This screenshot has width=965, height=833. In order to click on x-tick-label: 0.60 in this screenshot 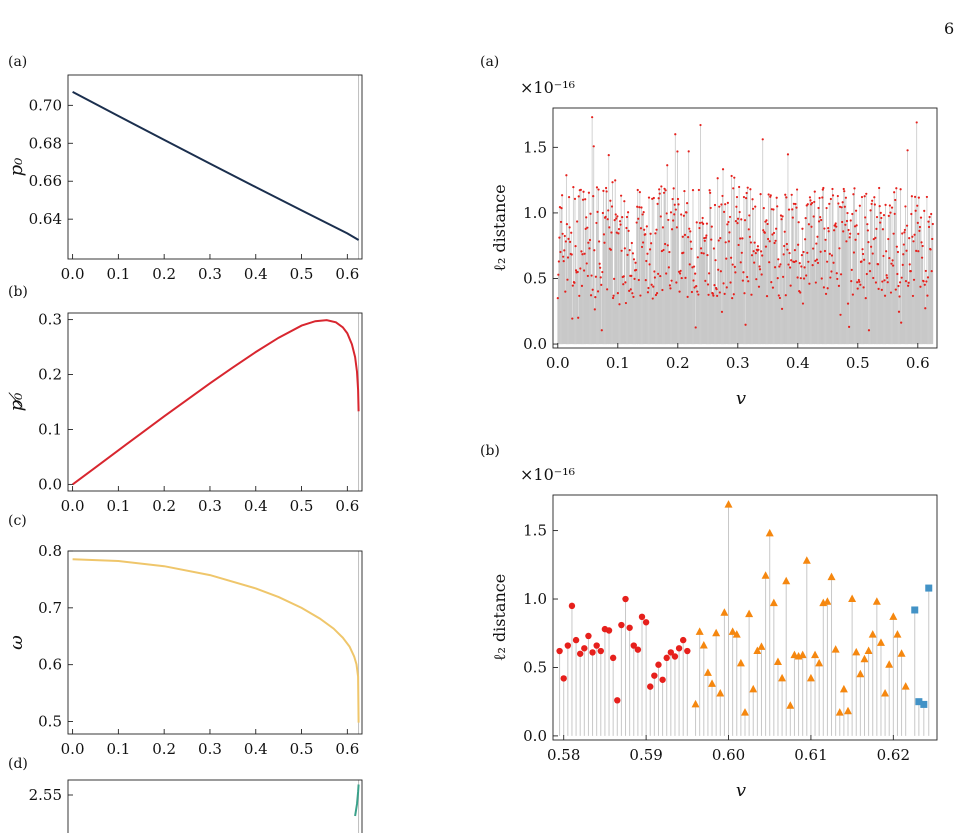, I will do `click(728, 755)`.